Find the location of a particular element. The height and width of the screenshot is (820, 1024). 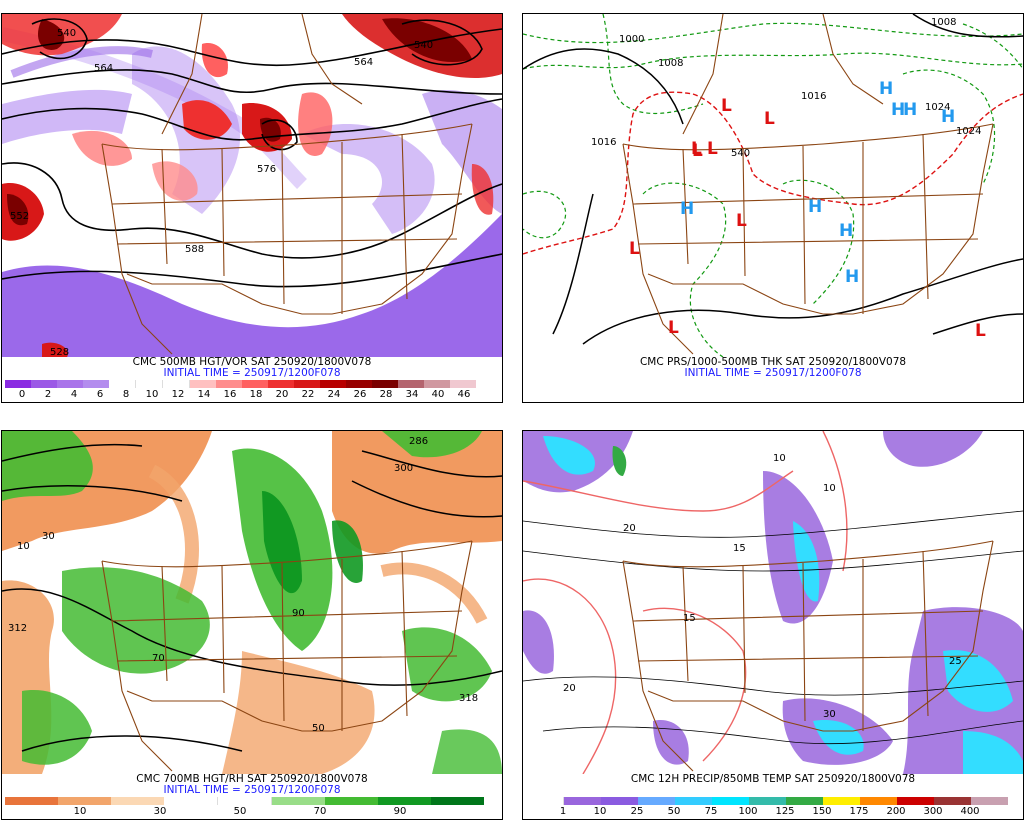

precip-colorbar is located at coordinates (767, 801).